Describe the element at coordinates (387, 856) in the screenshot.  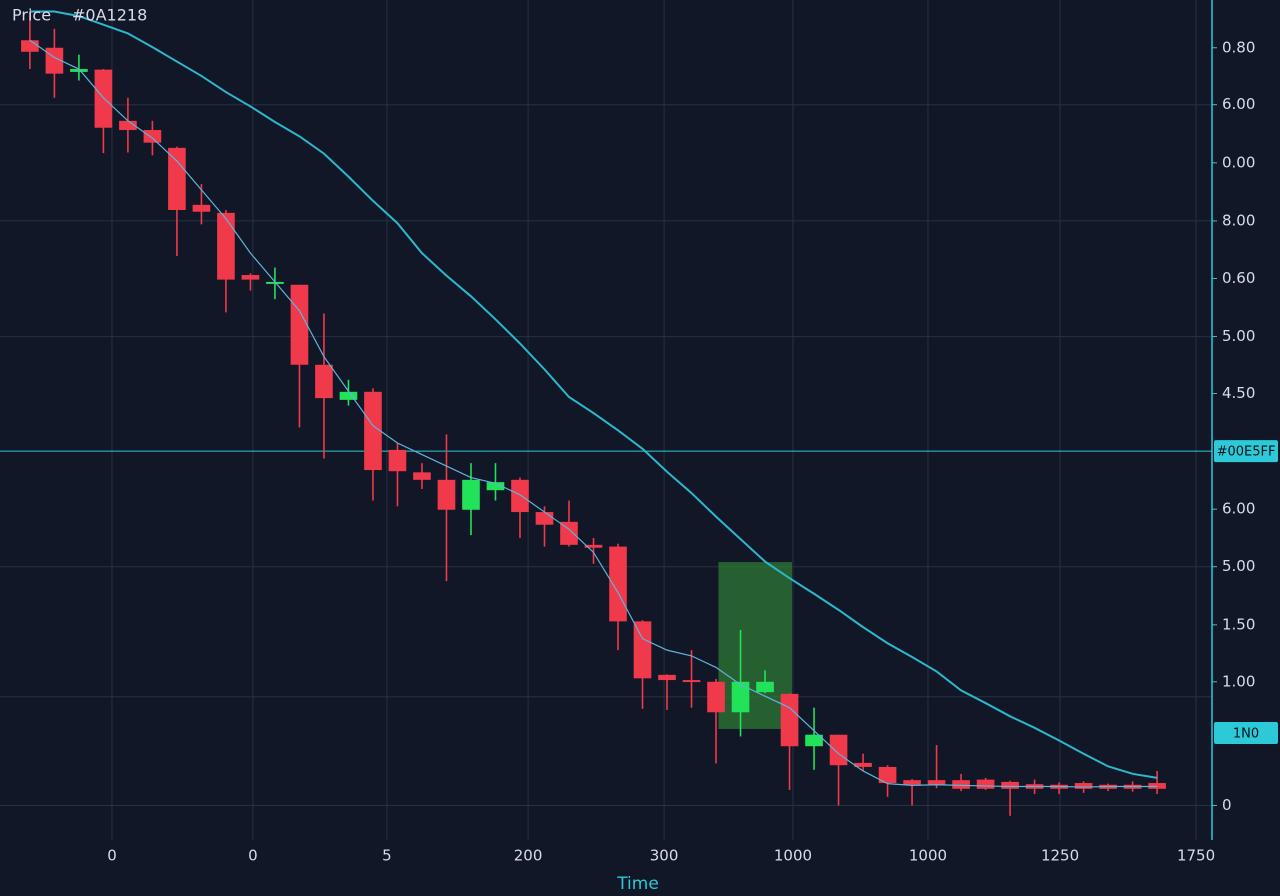
I see `x-tick-label: 5` at that location.